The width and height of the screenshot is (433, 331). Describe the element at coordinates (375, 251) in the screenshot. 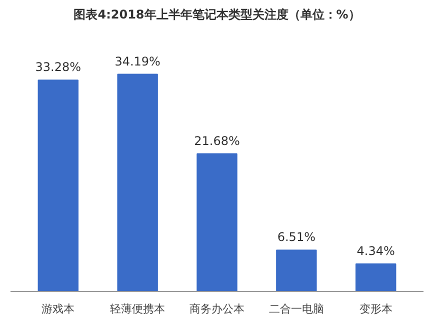

I see `data-label: 4.34%` at that location.